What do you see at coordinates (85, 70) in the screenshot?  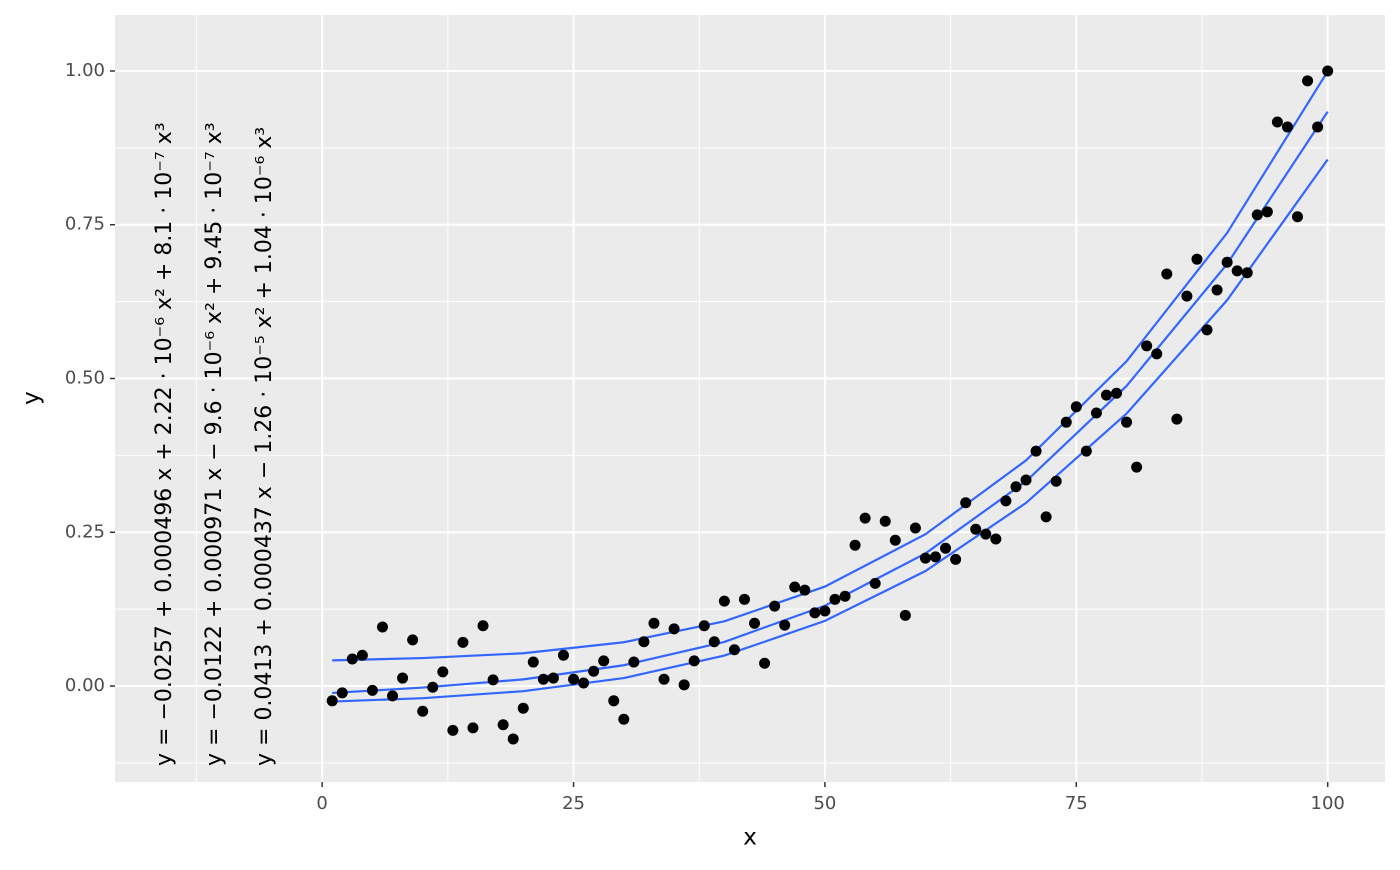 I see `y-tick-label: 1.00` at bounding box center [85, 70].